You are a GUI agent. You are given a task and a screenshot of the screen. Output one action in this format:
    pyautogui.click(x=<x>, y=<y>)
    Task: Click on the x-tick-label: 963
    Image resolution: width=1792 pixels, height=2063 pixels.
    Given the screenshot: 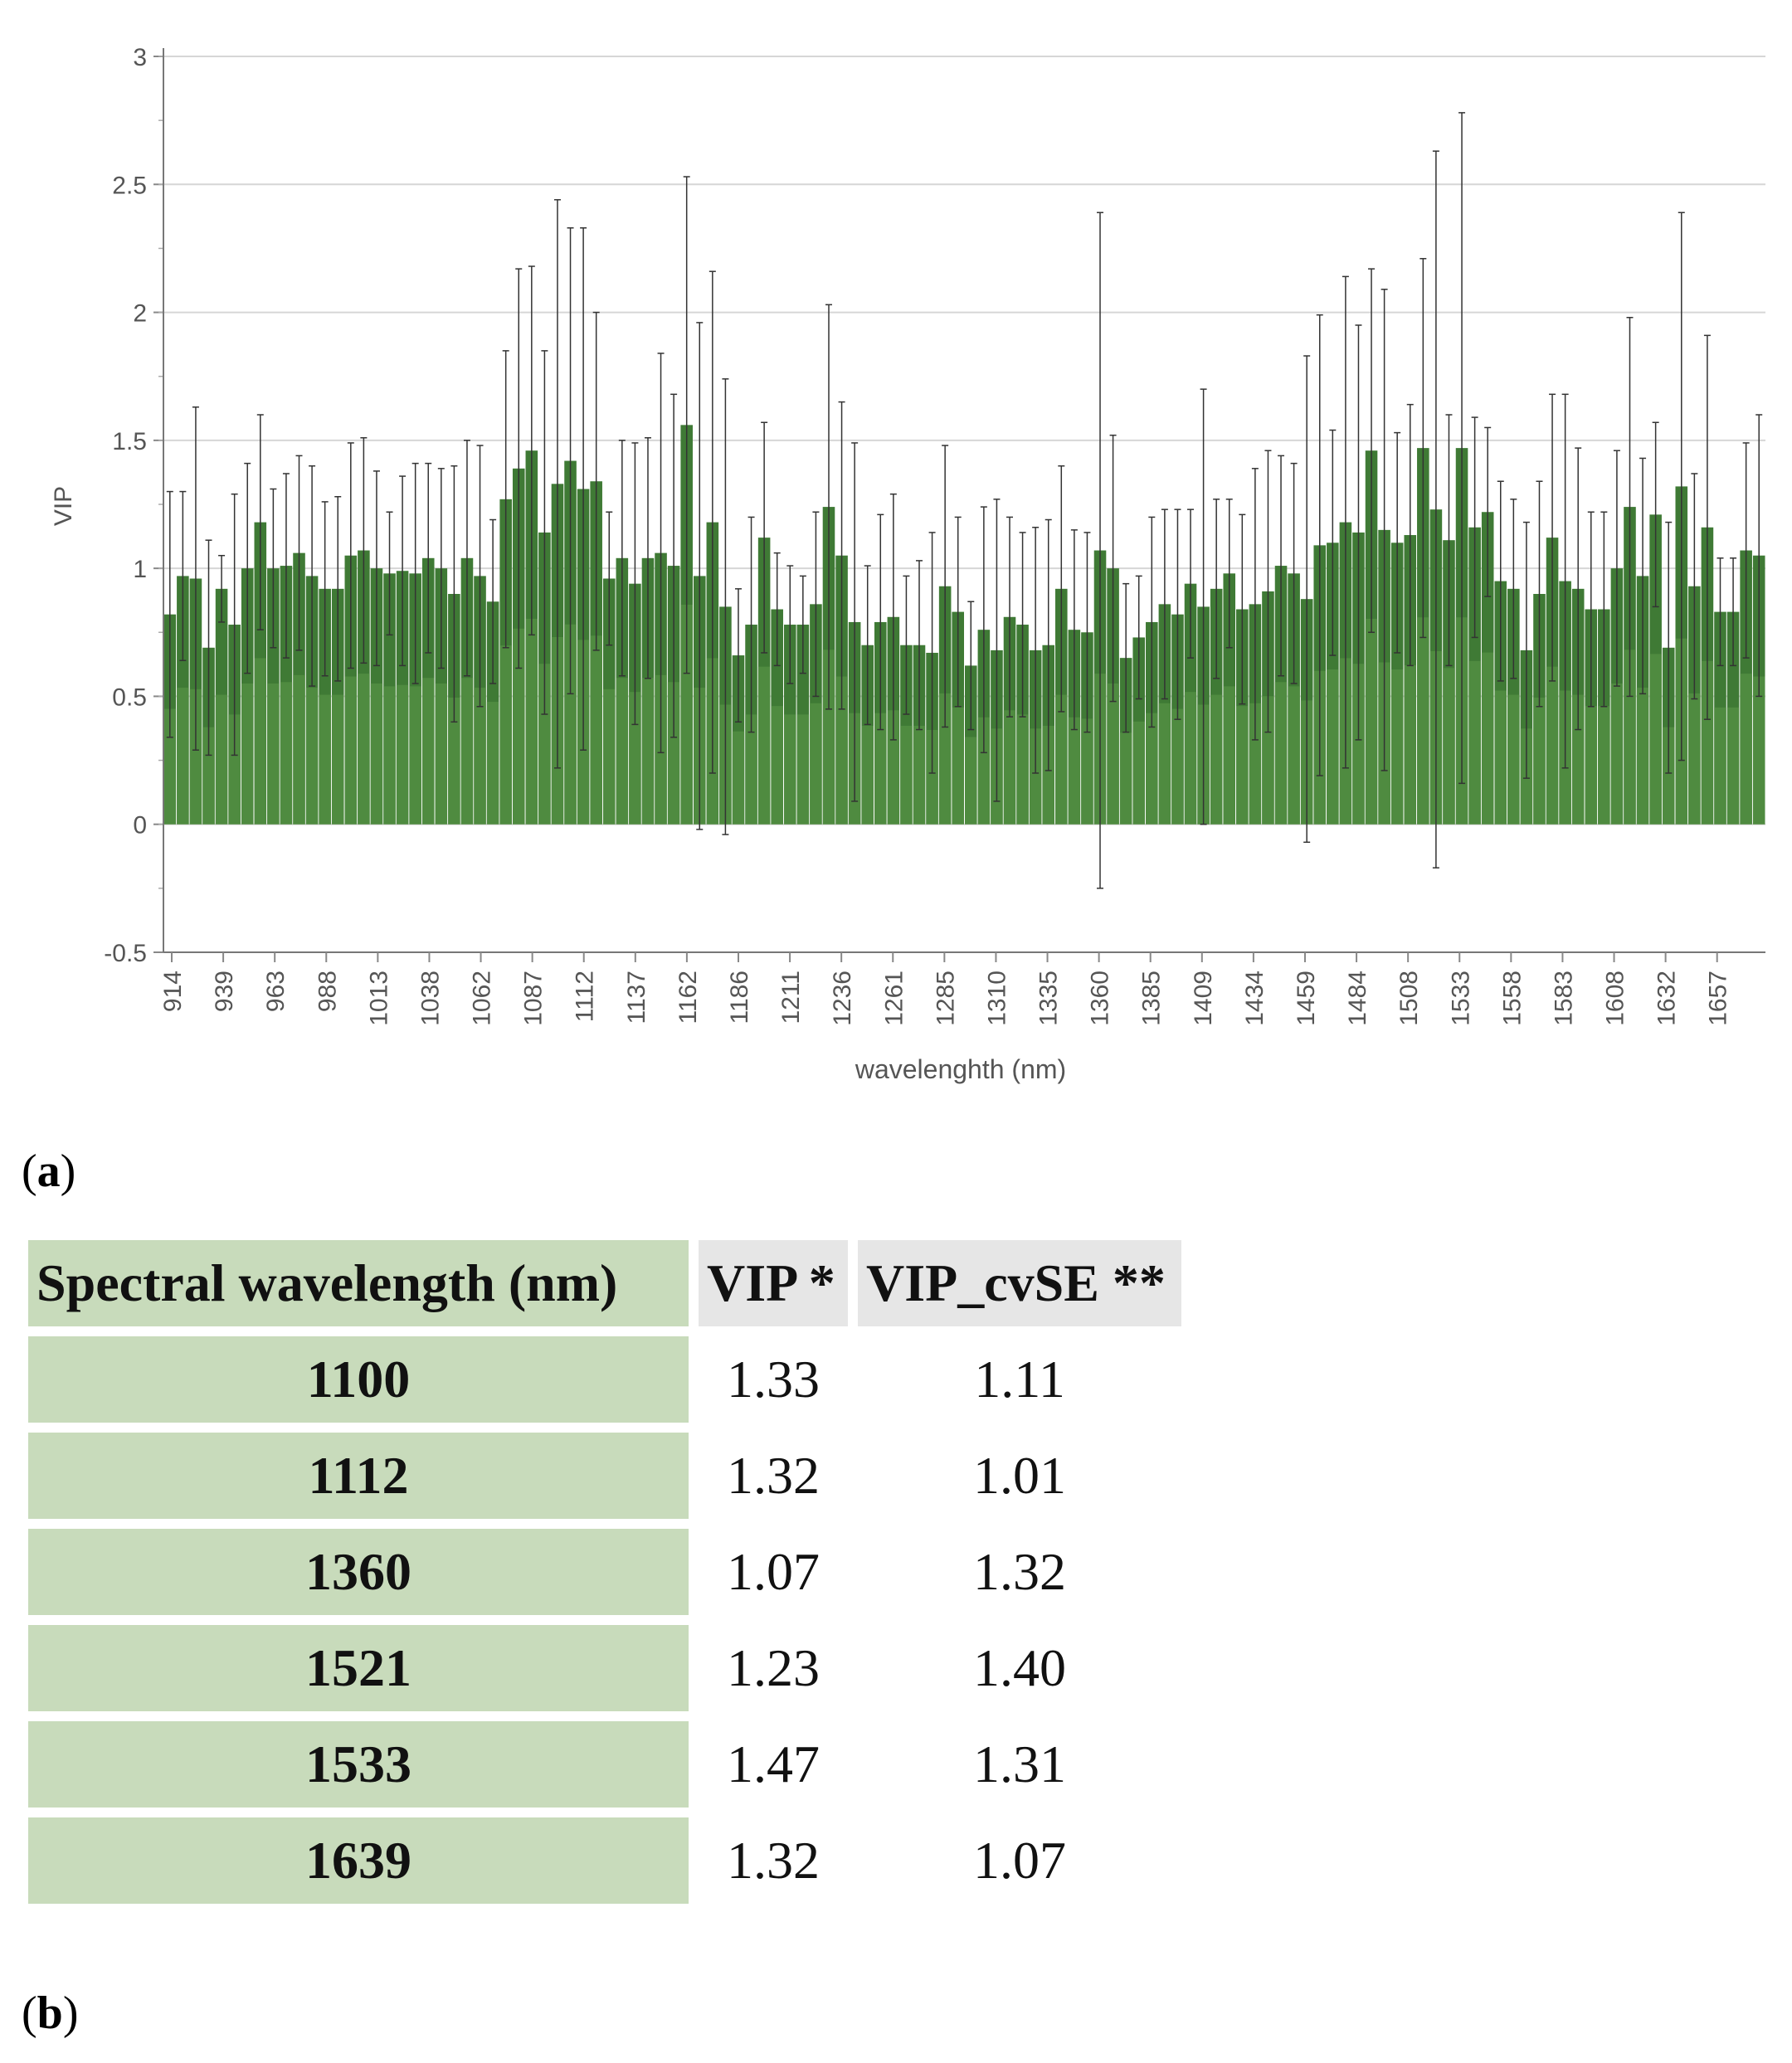 What is the action you would take?
    pyautogui.click(x=276, y=991)
    